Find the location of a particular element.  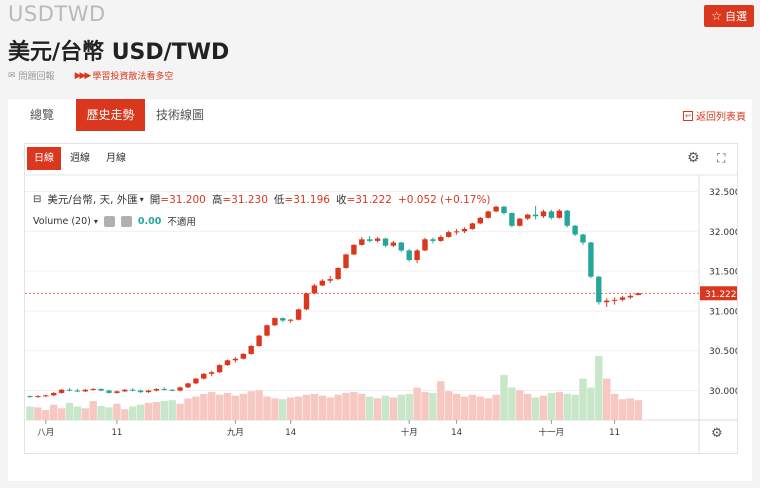

close-icon is located at coordinates (126, 221).